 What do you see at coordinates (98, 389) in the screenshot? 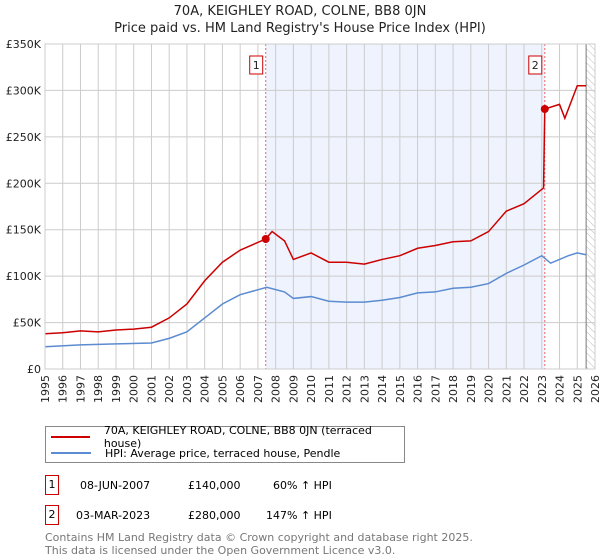
I see `x-tick-label: 1998` at bounding box center [98, 389].